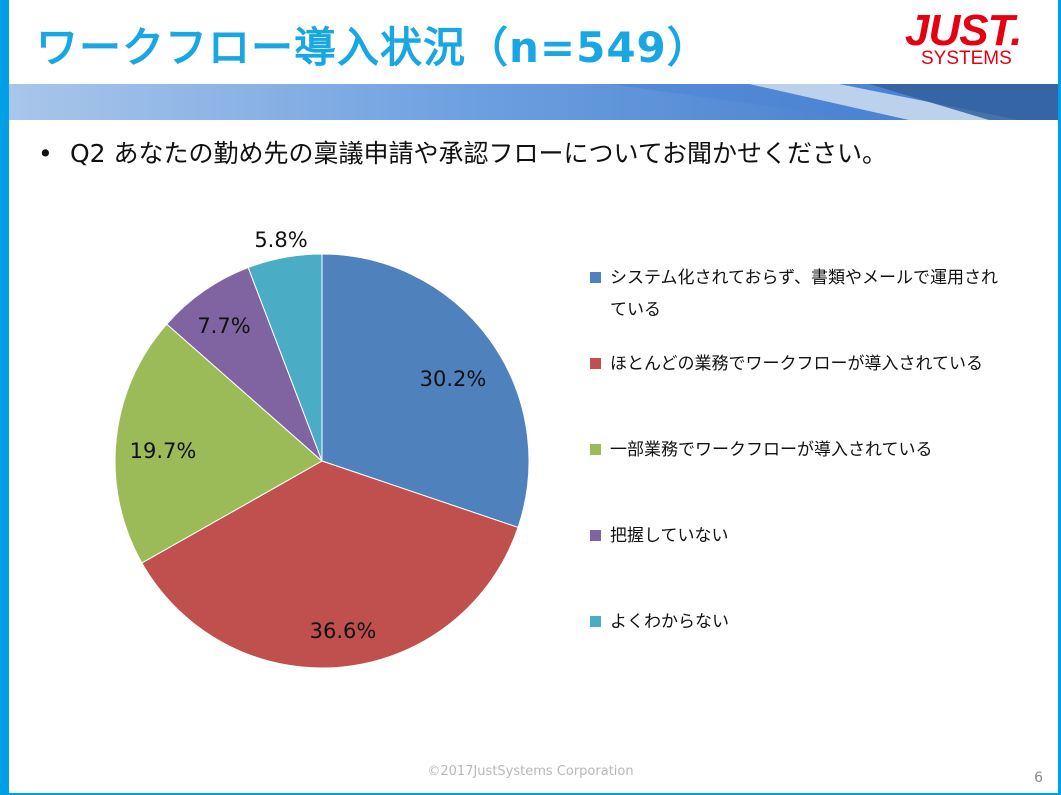  Describe the element at coordinates (530, 771) in the screenshot. I see `copyright-footer: ©2017JustSystems Corporation` at that location.